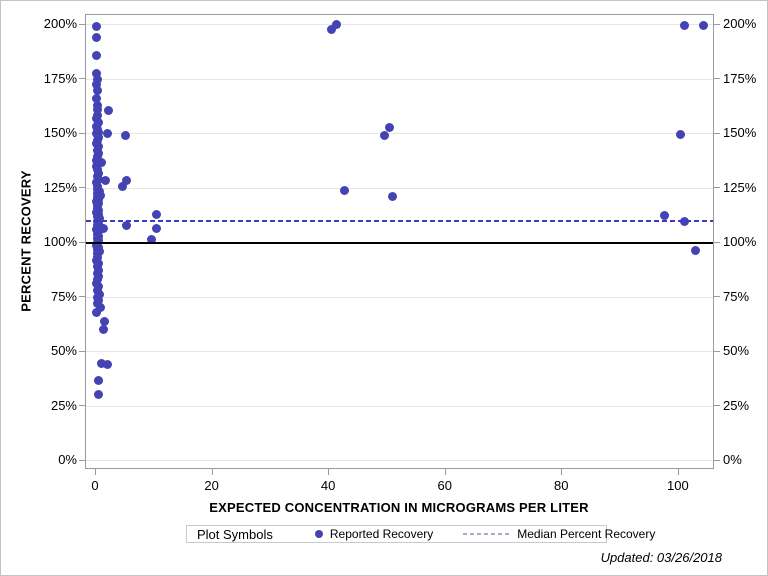  Describe the element at coordinates (60, 24) in the screenshot. I see `y-tick-label-left: 200%` at that location.